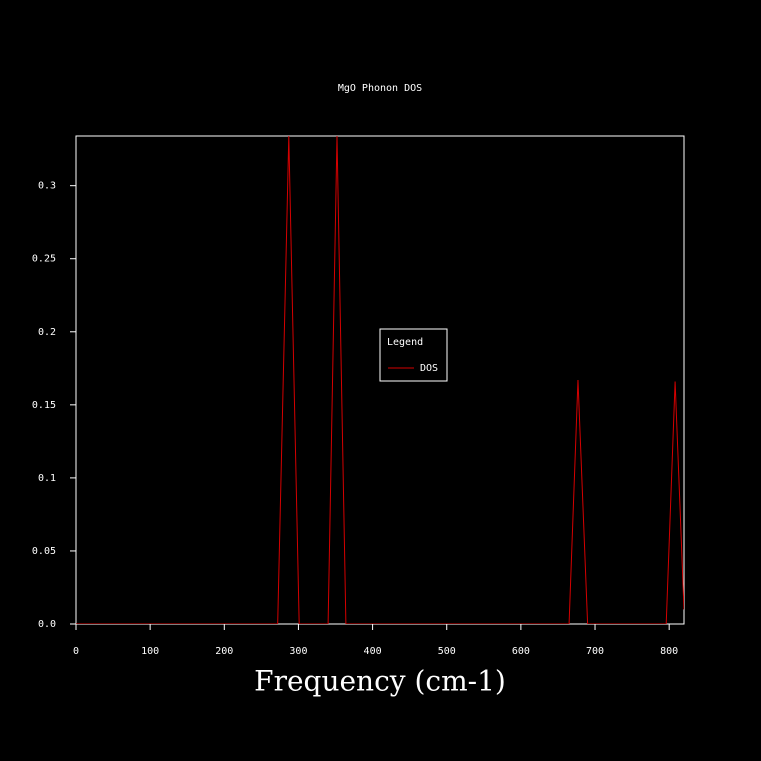 This screenshot has height=761, width=761. Describe the element at coordinates (521, 651) in the screenshot. I see `x-tick-label: 600` at that location.